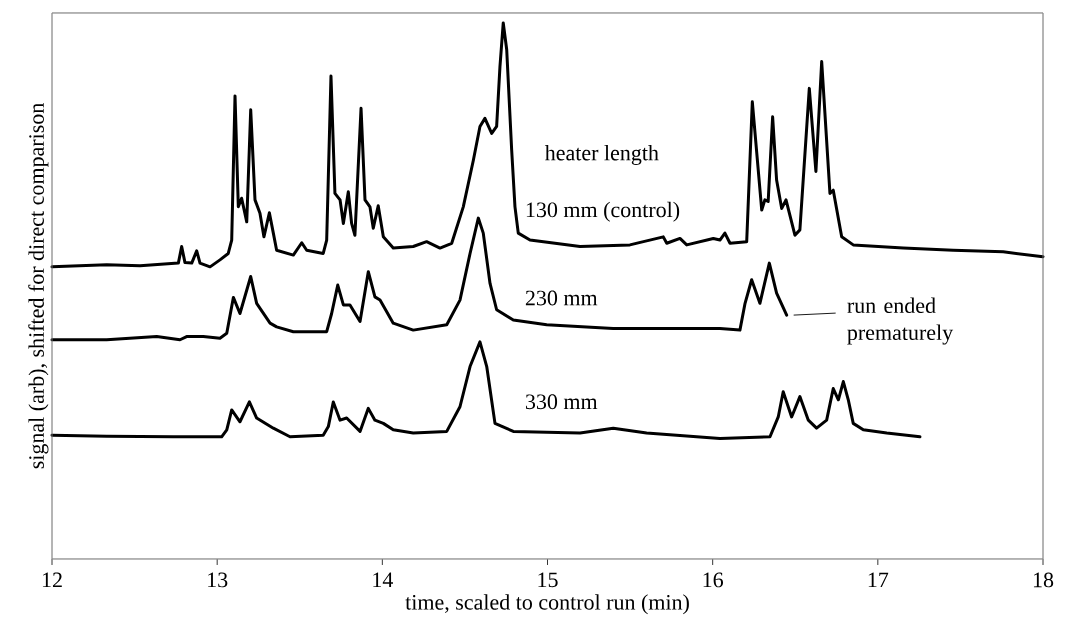 This screenshot has height=624, width=1066. What do you see at coordinates (601, 154) in the screenshot?
I see `legend-title: heater length` at bounding box center [601, 154].